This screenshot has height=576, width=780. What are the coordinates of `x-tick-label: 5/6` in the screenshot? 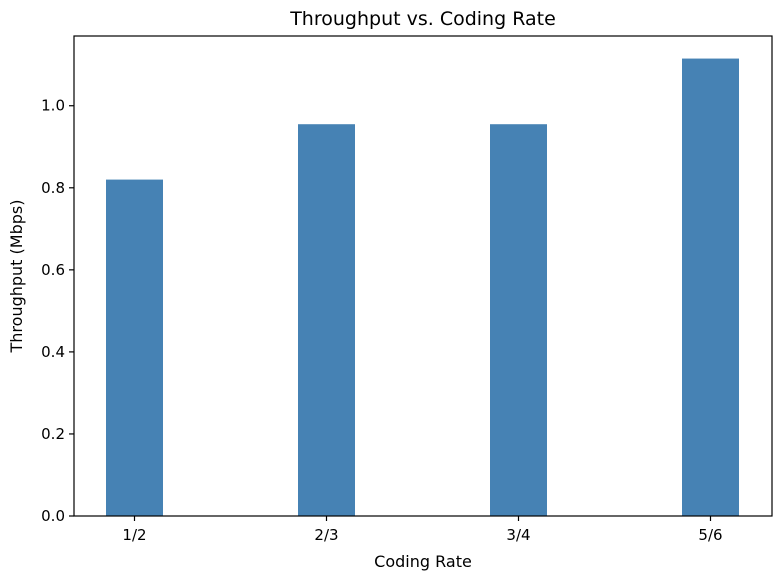 It's located at (710, 535).